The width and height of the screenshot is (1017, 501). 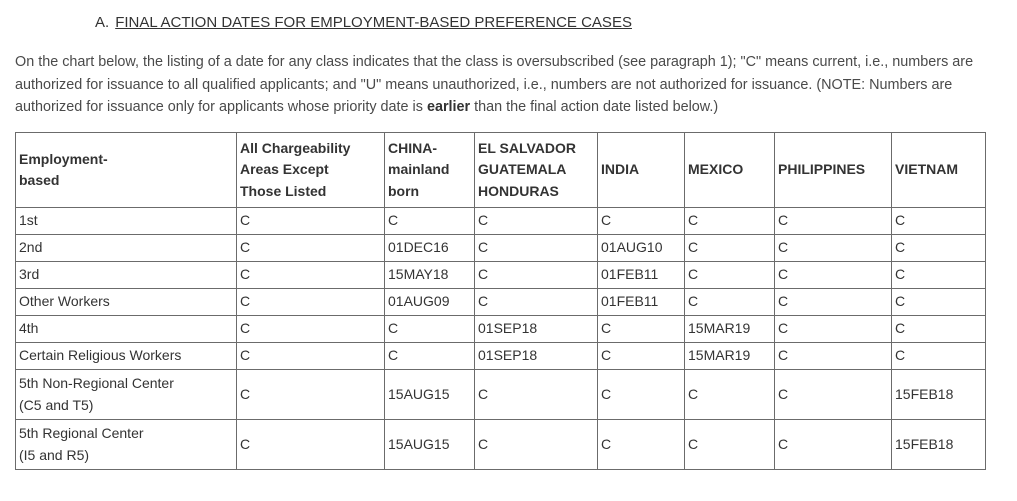 I want to click on row-category-line: 5th Regional Center, so click(x=81, y=433).